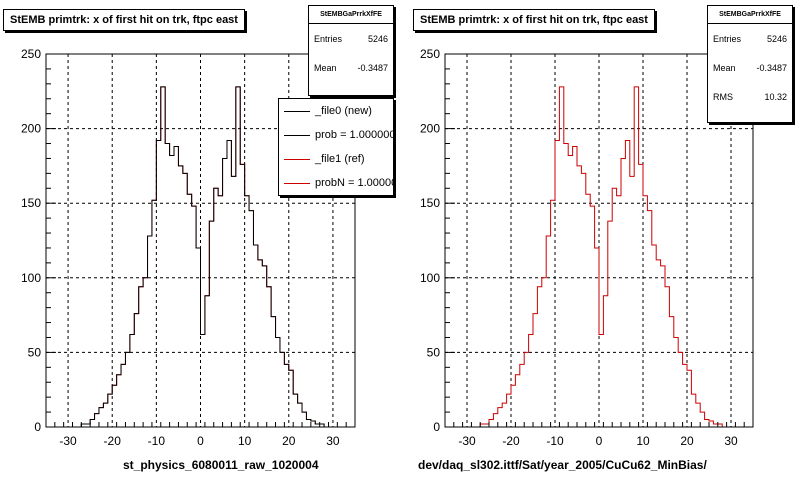 Image resolution: width=800 pixels, height=480 pixels. Describe the element at coordinates (467, 441) in the screenshot. I see `panel2-x-tick-label: -30` at that location.